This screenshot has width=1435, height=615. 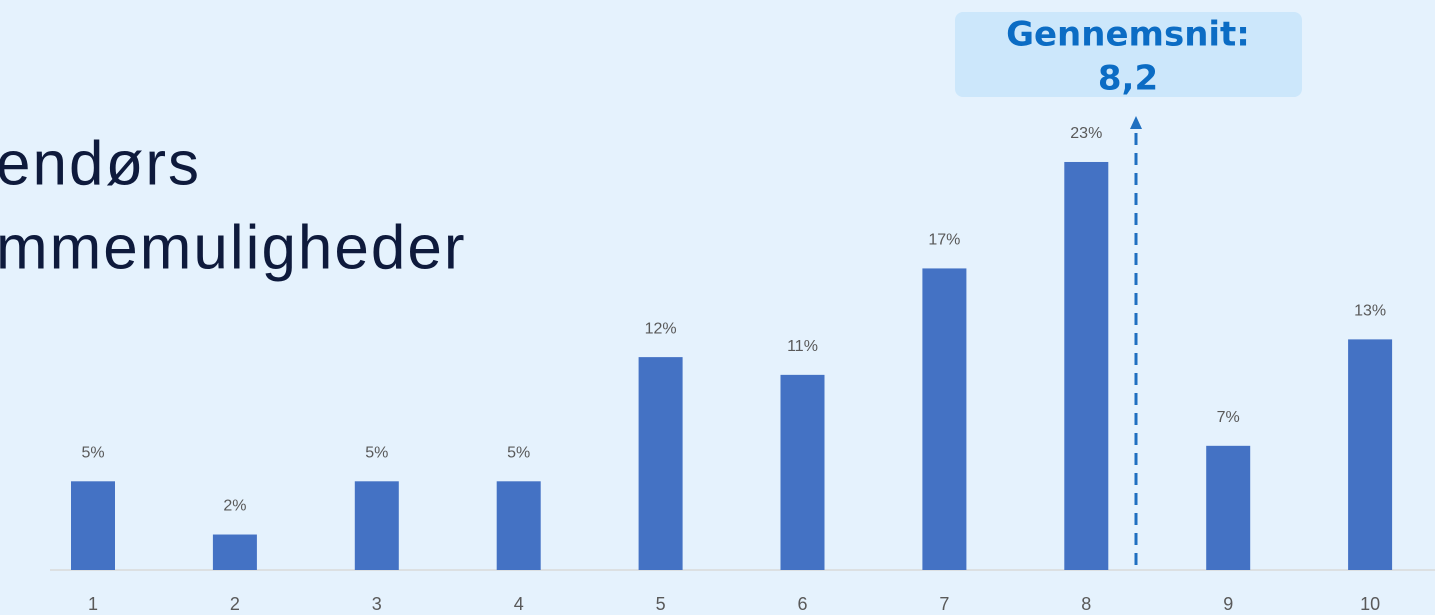 I want to click on x-tick-label: 1, so click(x=93, y=604).